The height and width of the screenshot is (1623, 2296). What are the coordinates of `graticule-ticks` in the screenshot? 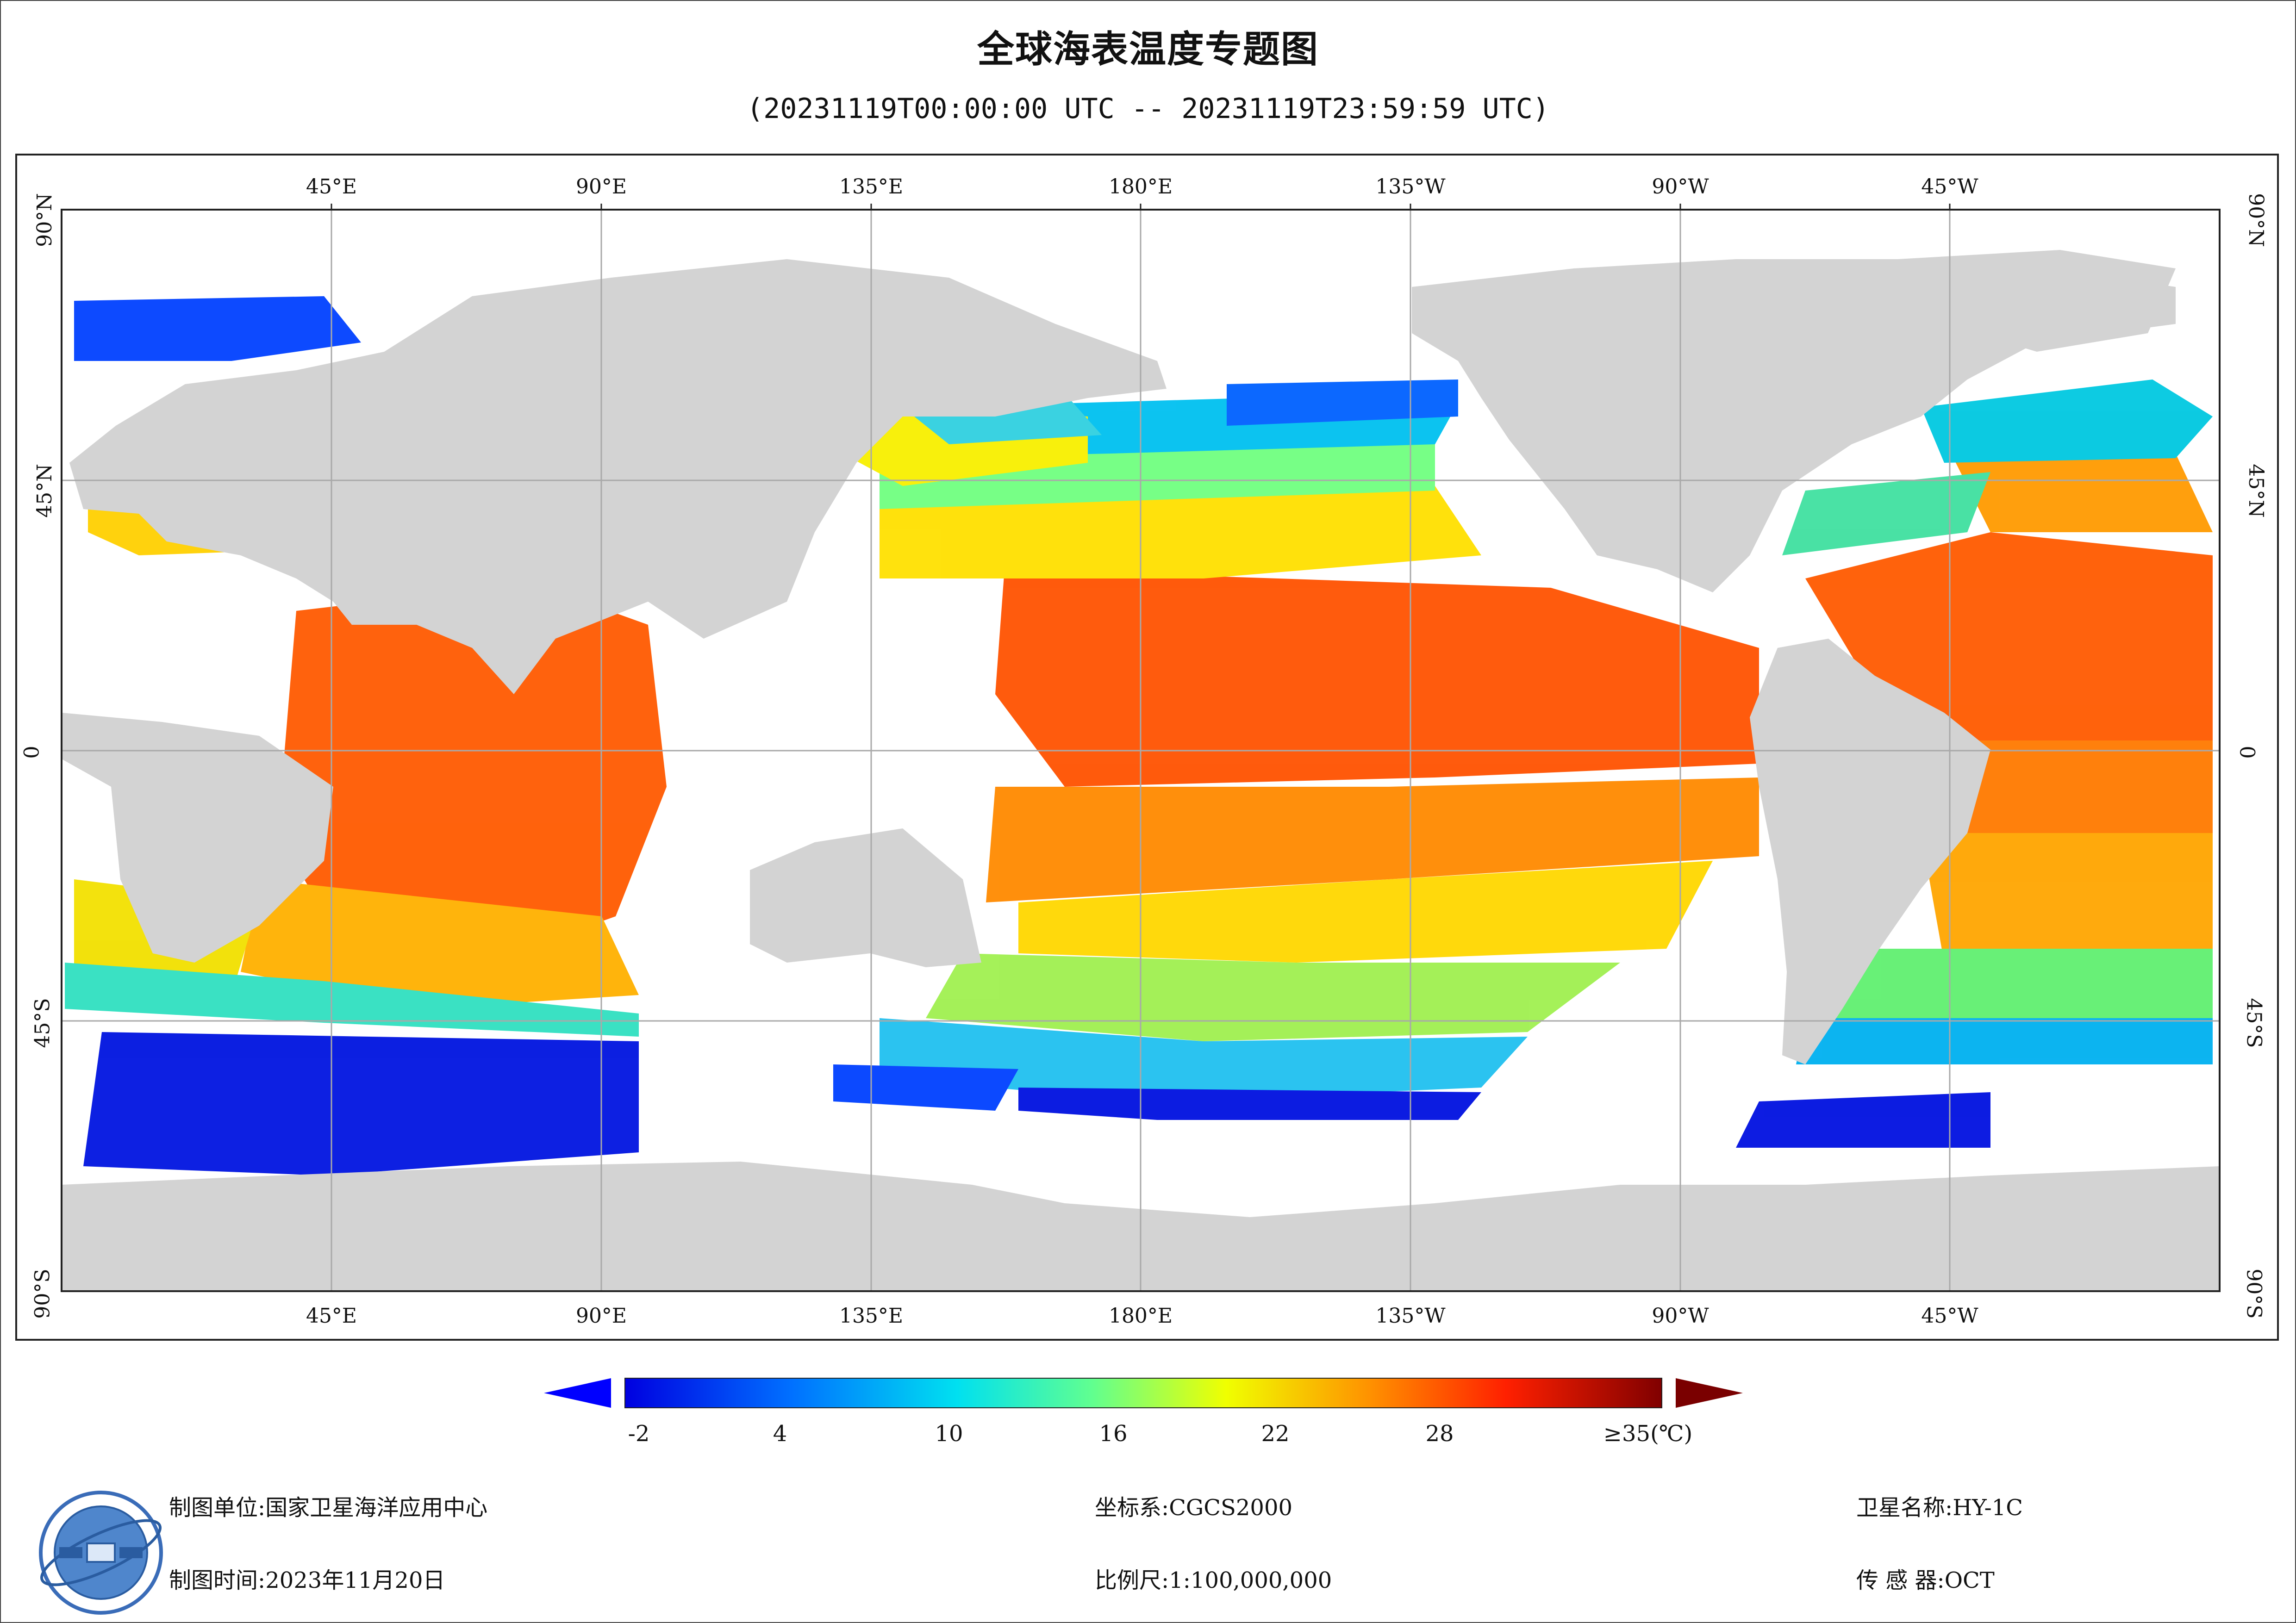 It's located at (1141, 207).